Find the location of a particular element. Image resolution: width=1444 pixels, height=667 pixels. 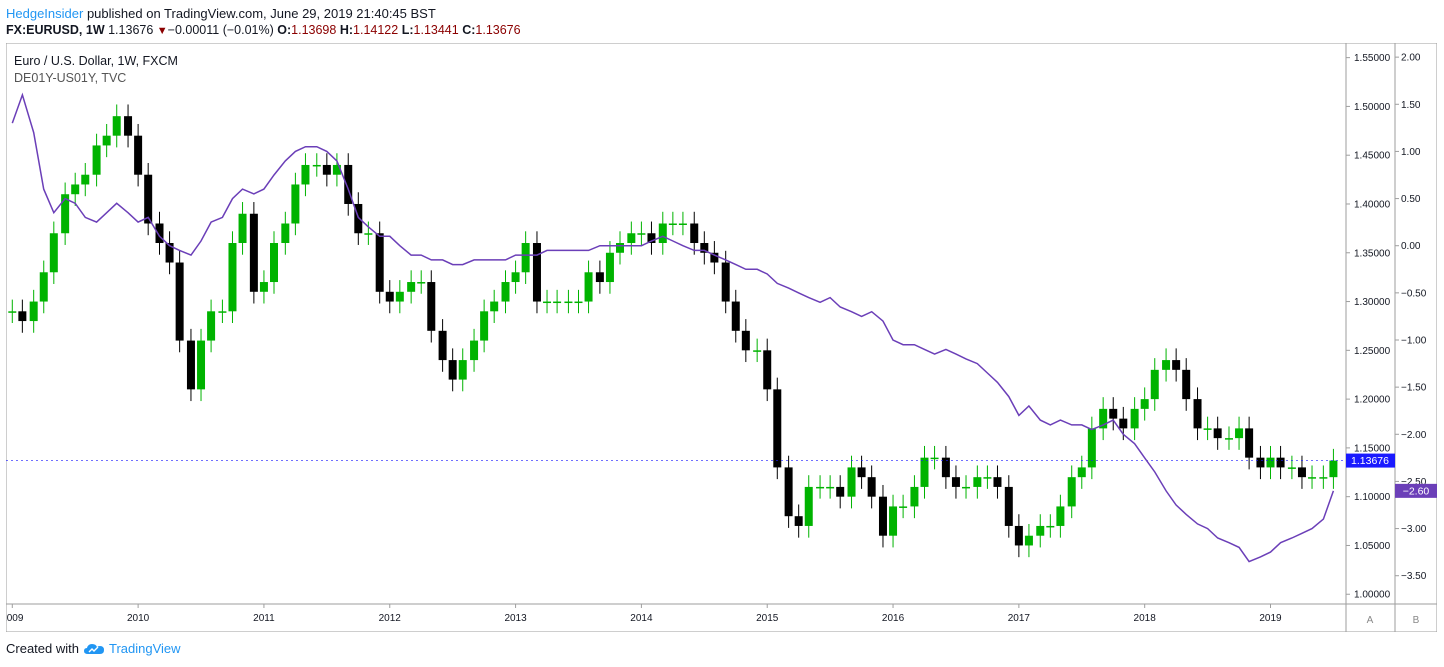

left-tick-label: −2.50 is located at coordinates (1414, 482).